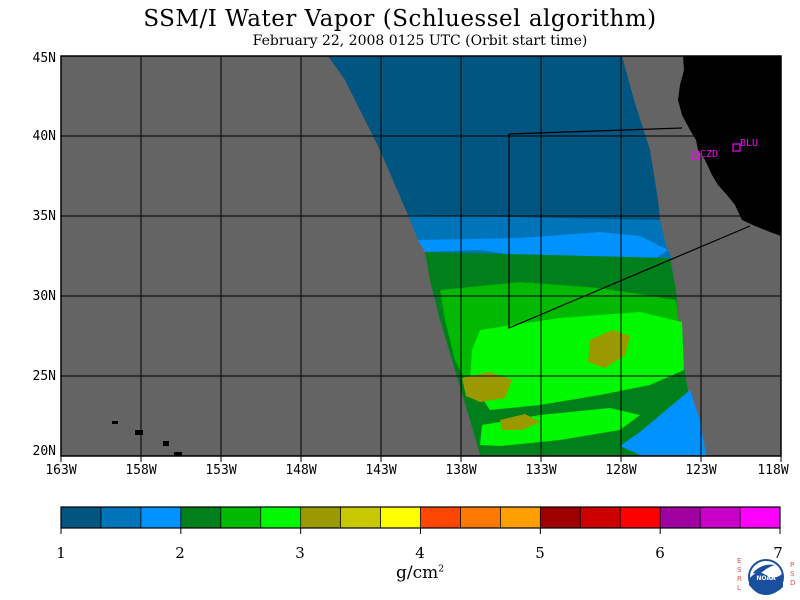  What do you see at coordinates (729, 146) in the screenshot?
I see `north-america-land` at bounding box center [729, 146].